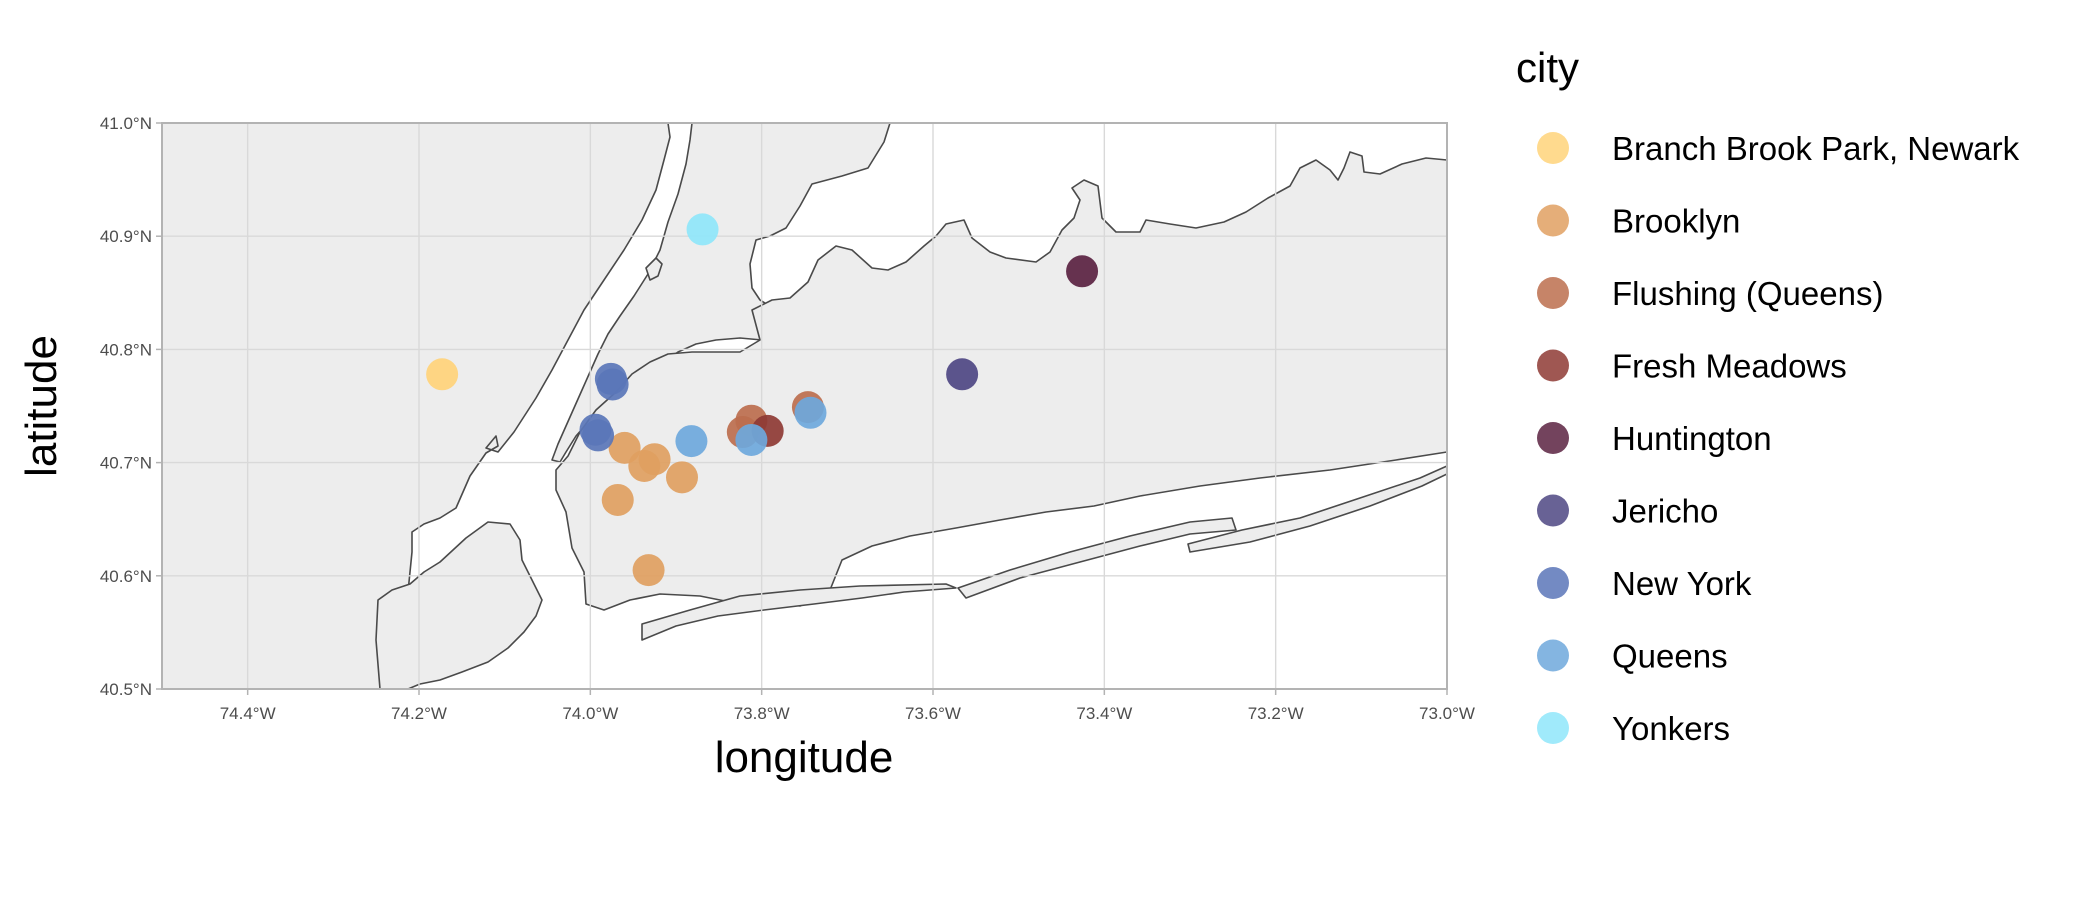 The image size is (2100, 900). I want to click on y-tick-label: 41.0°N, so click(126, 123).